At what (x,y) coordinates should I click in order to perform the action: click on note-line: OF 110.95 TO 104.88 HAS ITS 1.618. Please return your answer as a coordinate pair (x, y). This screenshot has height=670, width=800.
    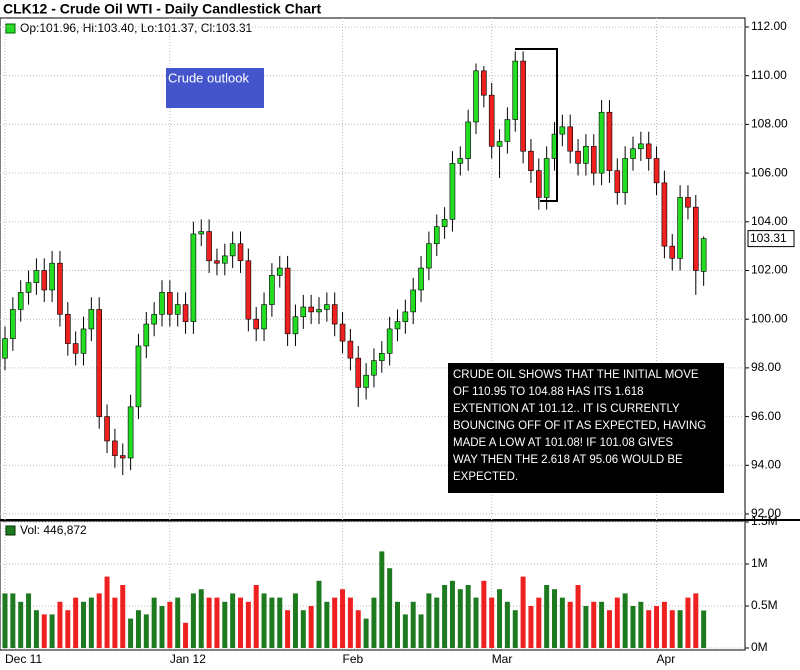
    Looking at the image, I should click on (548, 392).